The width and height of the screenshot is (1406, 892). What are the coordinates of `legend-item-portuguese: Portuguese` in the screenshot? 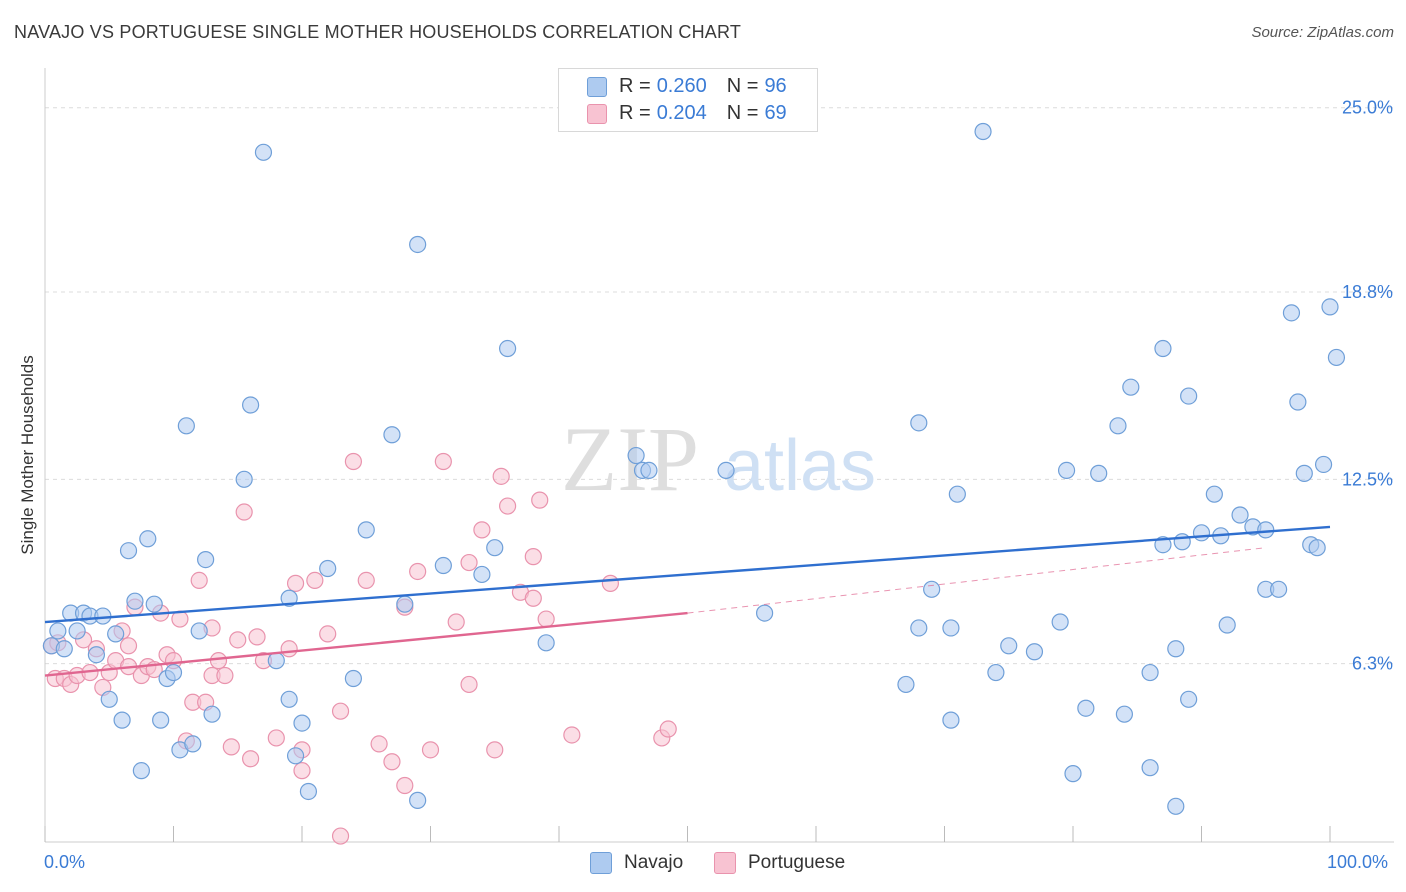 It's located at (779, 863).